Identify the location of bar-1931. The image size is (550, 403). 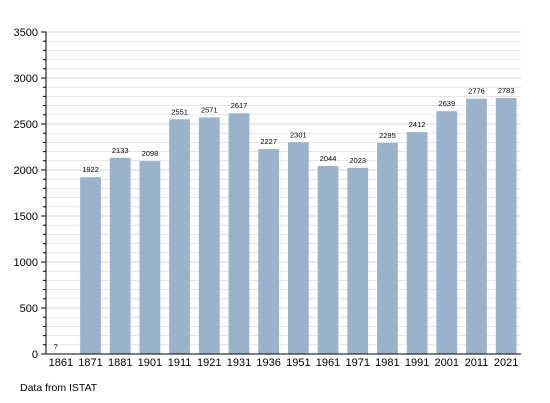
(239, 234).